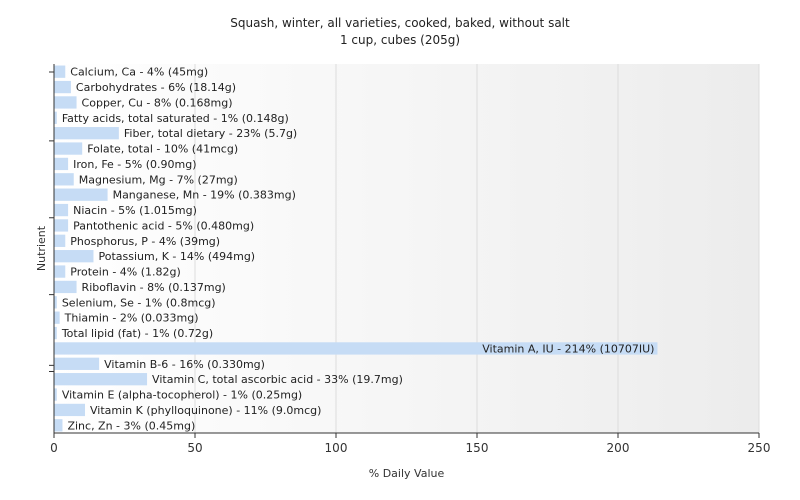 Image resolution: width=800 pixels, height=500 pixels. What do you see at coordinates (135, 210) in the screenshot?
I see `bar-label: Niacin - 5% (1.015mg)` at bounding box center [135, 210].